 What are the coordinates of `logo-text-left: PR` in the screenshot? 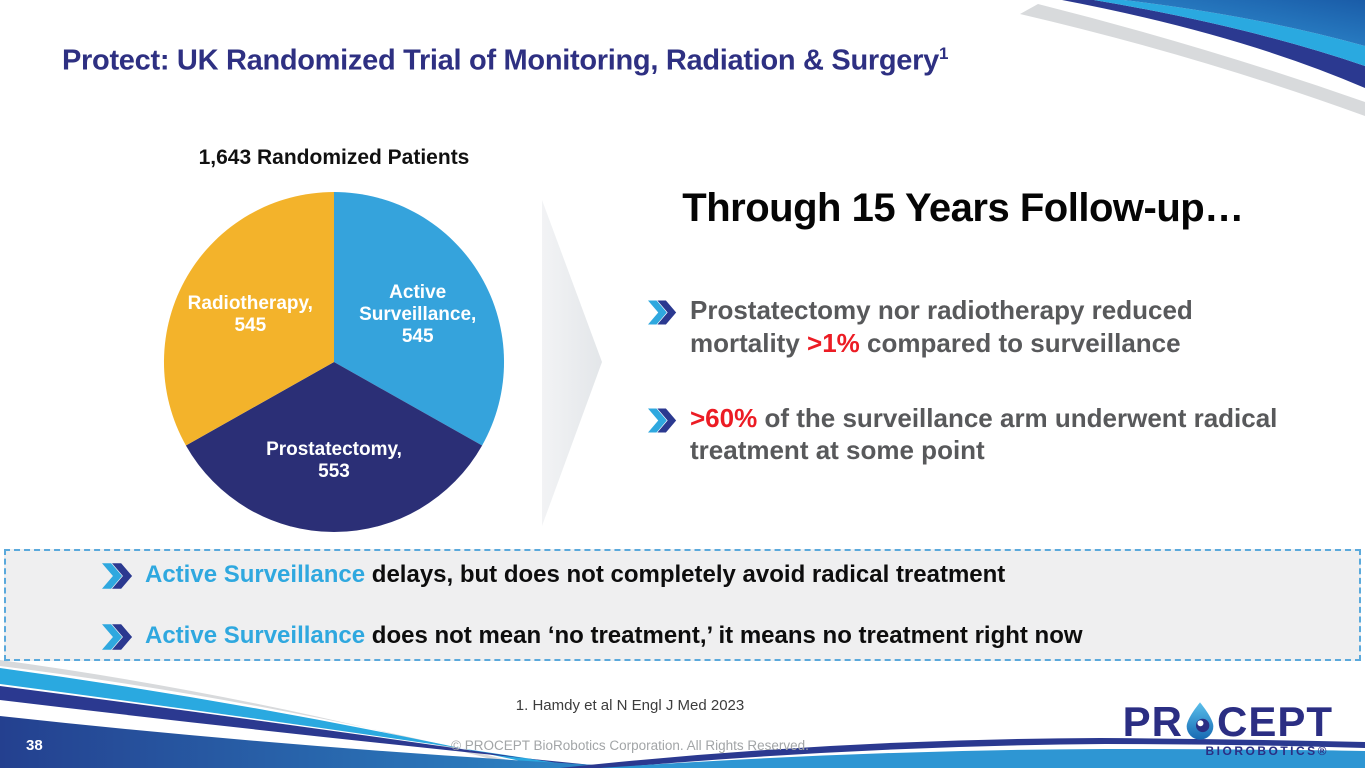 It's located at (1152, 721).